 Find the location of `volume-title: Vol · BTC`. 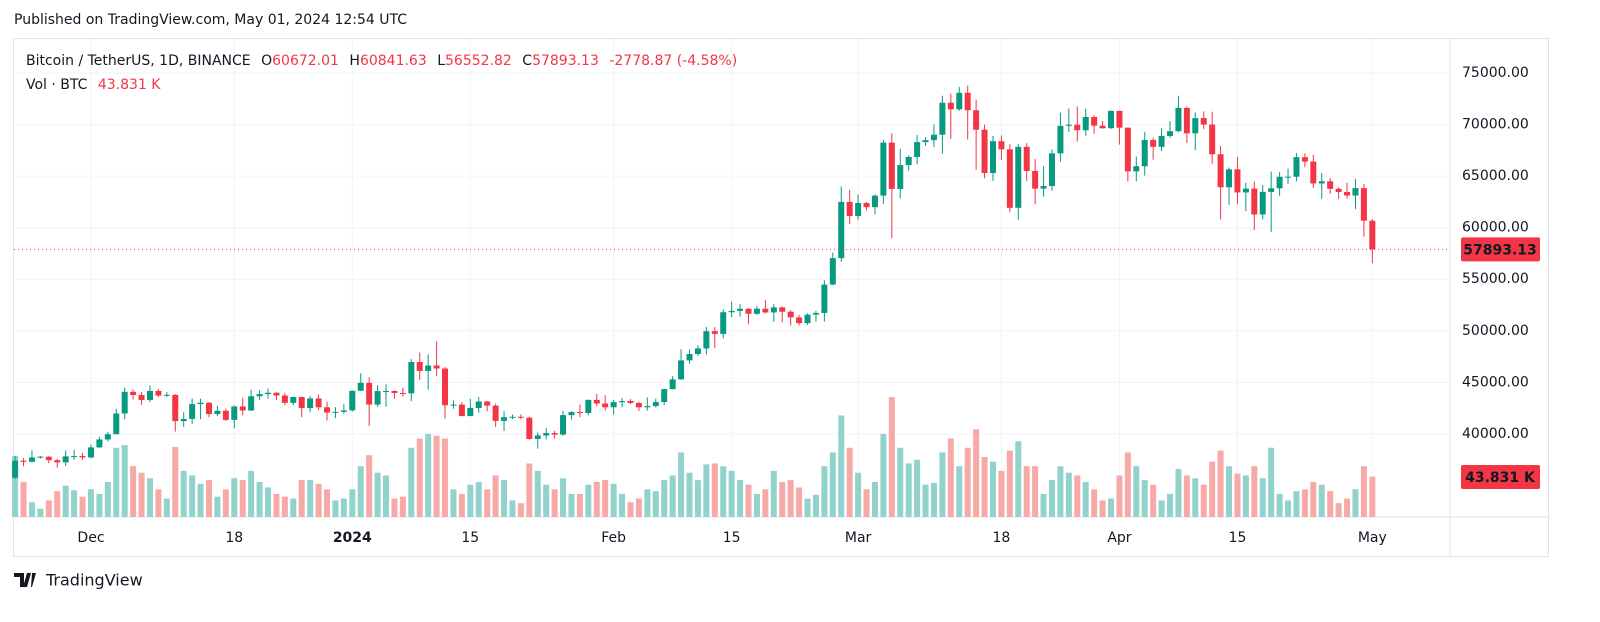

volume-title: Vol · BTC is located at coordinates (57, 85).